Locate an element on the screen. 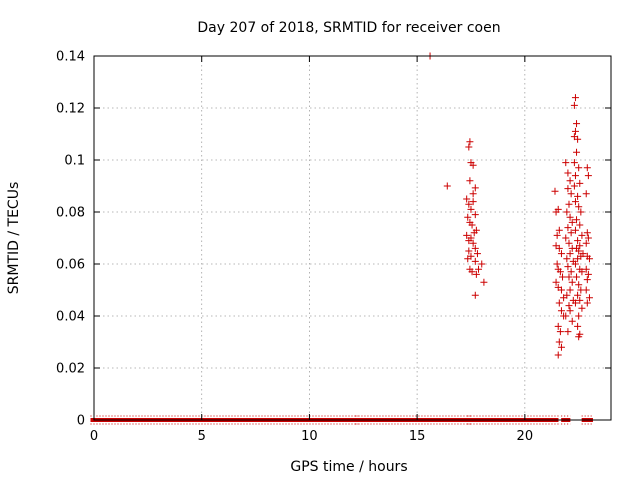  y-tick-label: 0.12 is located at coordinates (70, 109).